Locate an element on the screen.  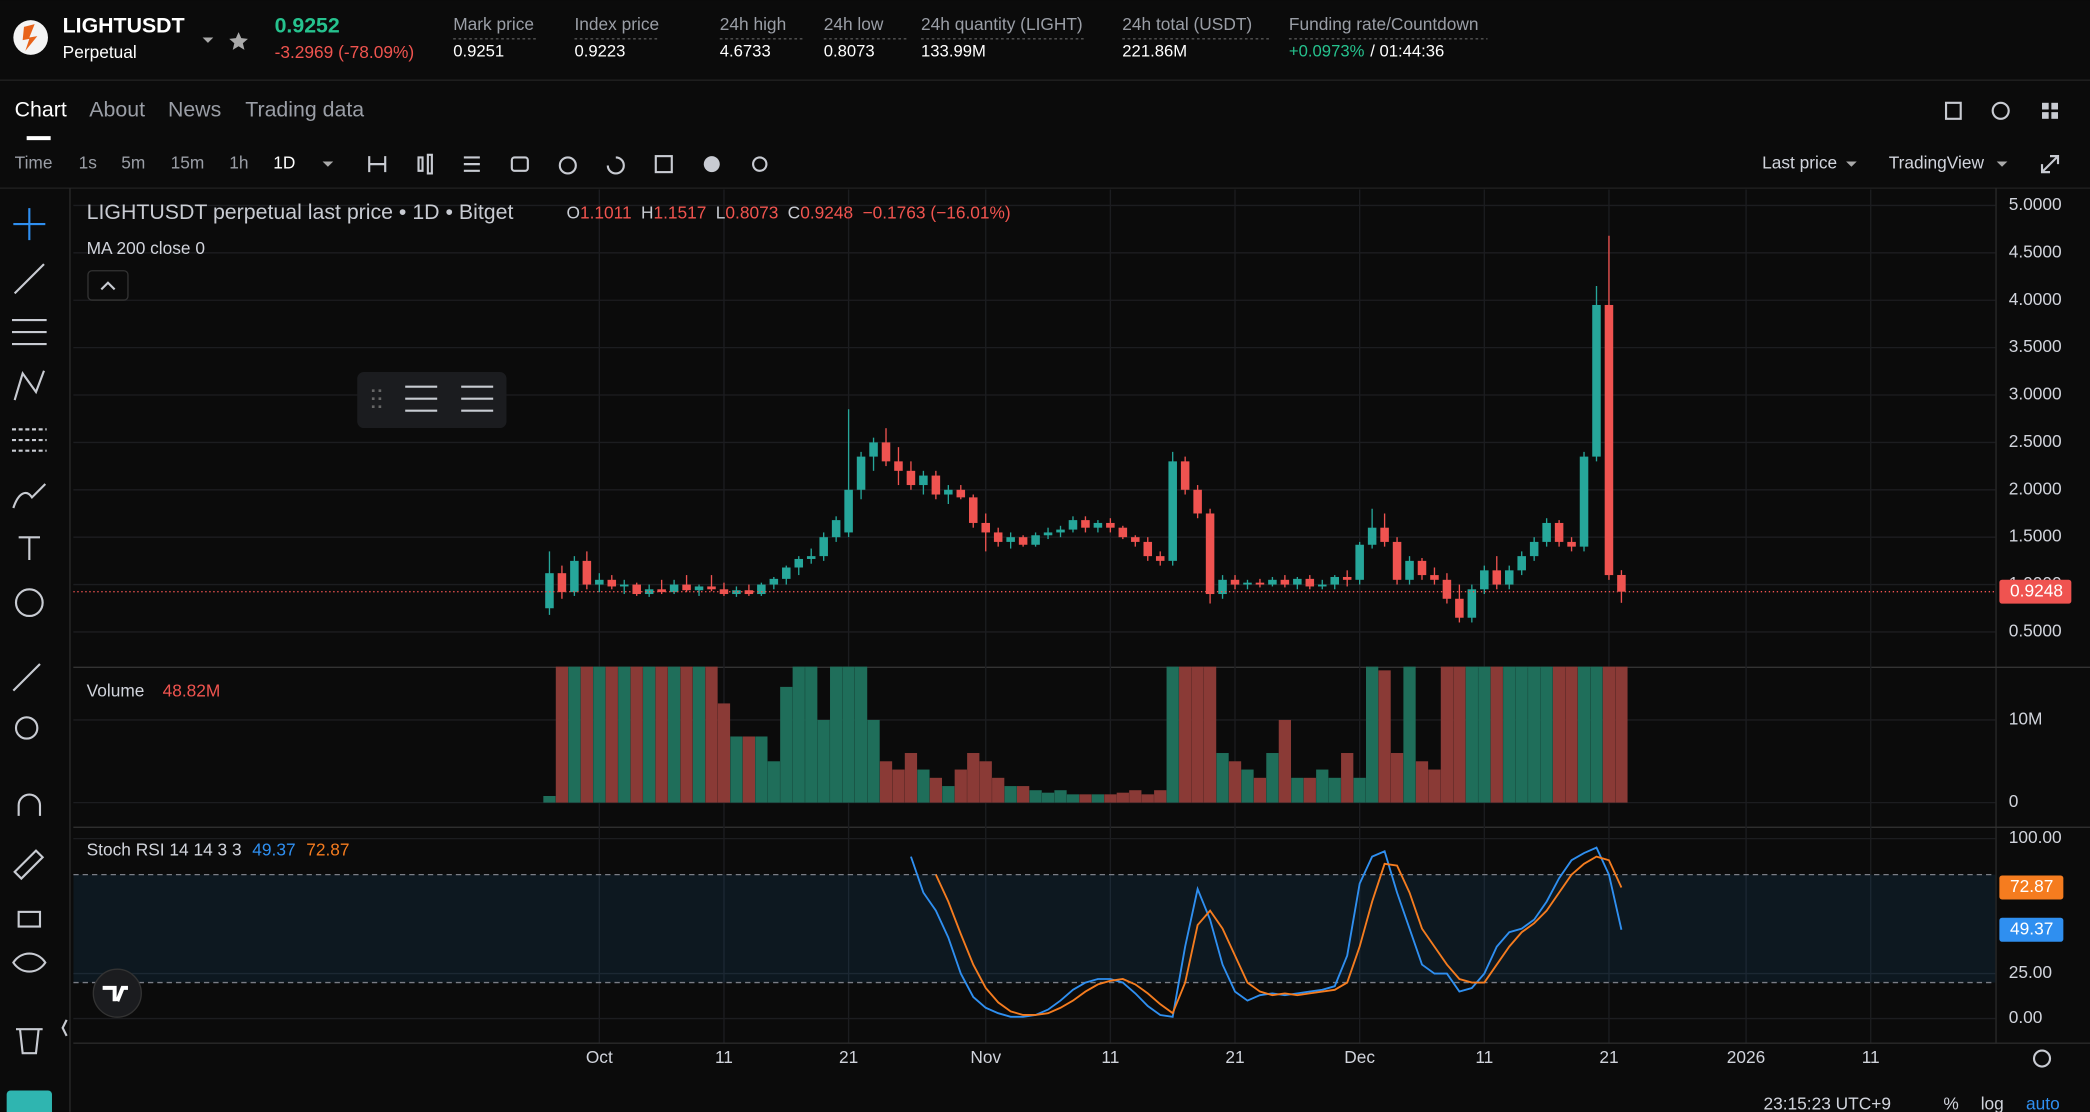
ohlc-value: 1.1517 is located at coordinates (679, 212).